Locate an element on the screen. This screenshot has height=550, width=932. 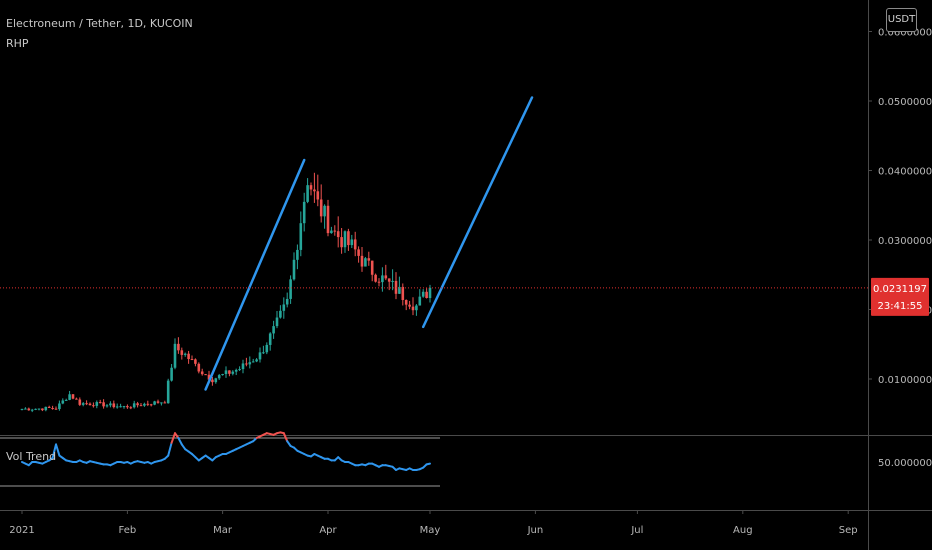
vol-trend-pane is located at coordinates (220, 459).